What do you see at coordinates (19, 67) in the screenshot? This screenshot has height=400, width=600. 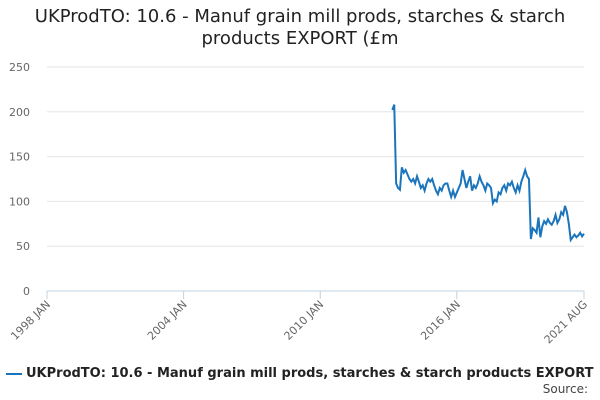 I see `y-tick-label: 250` at bounding box center [19, 67].